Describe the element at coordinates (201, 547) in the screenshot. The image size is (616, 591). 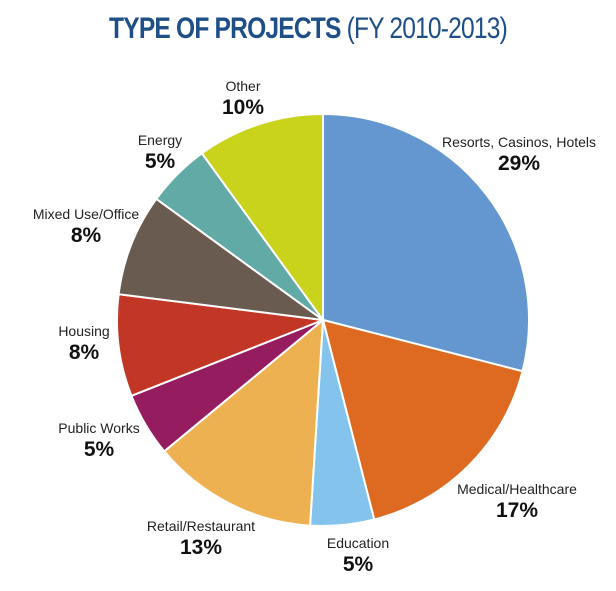
I see `slice-value-retail-restaurant: 13%` at that location.